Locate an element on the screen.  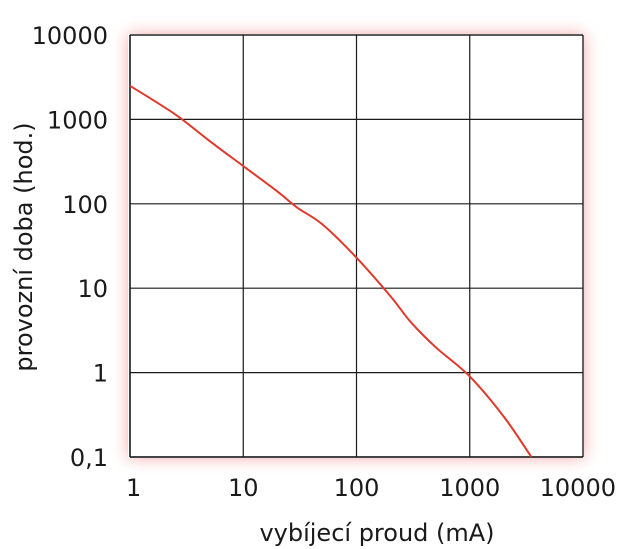
y-tick-label: 1000 is located at coordinates (77, 120).